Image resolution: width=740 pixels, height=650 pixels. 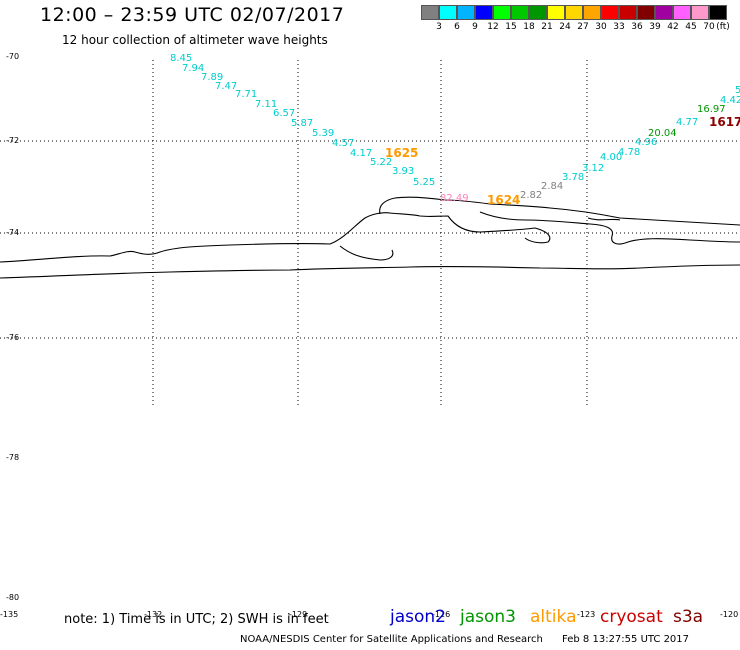 I want to click on wave-height-value: 4.96, so click(x=646, y=142).